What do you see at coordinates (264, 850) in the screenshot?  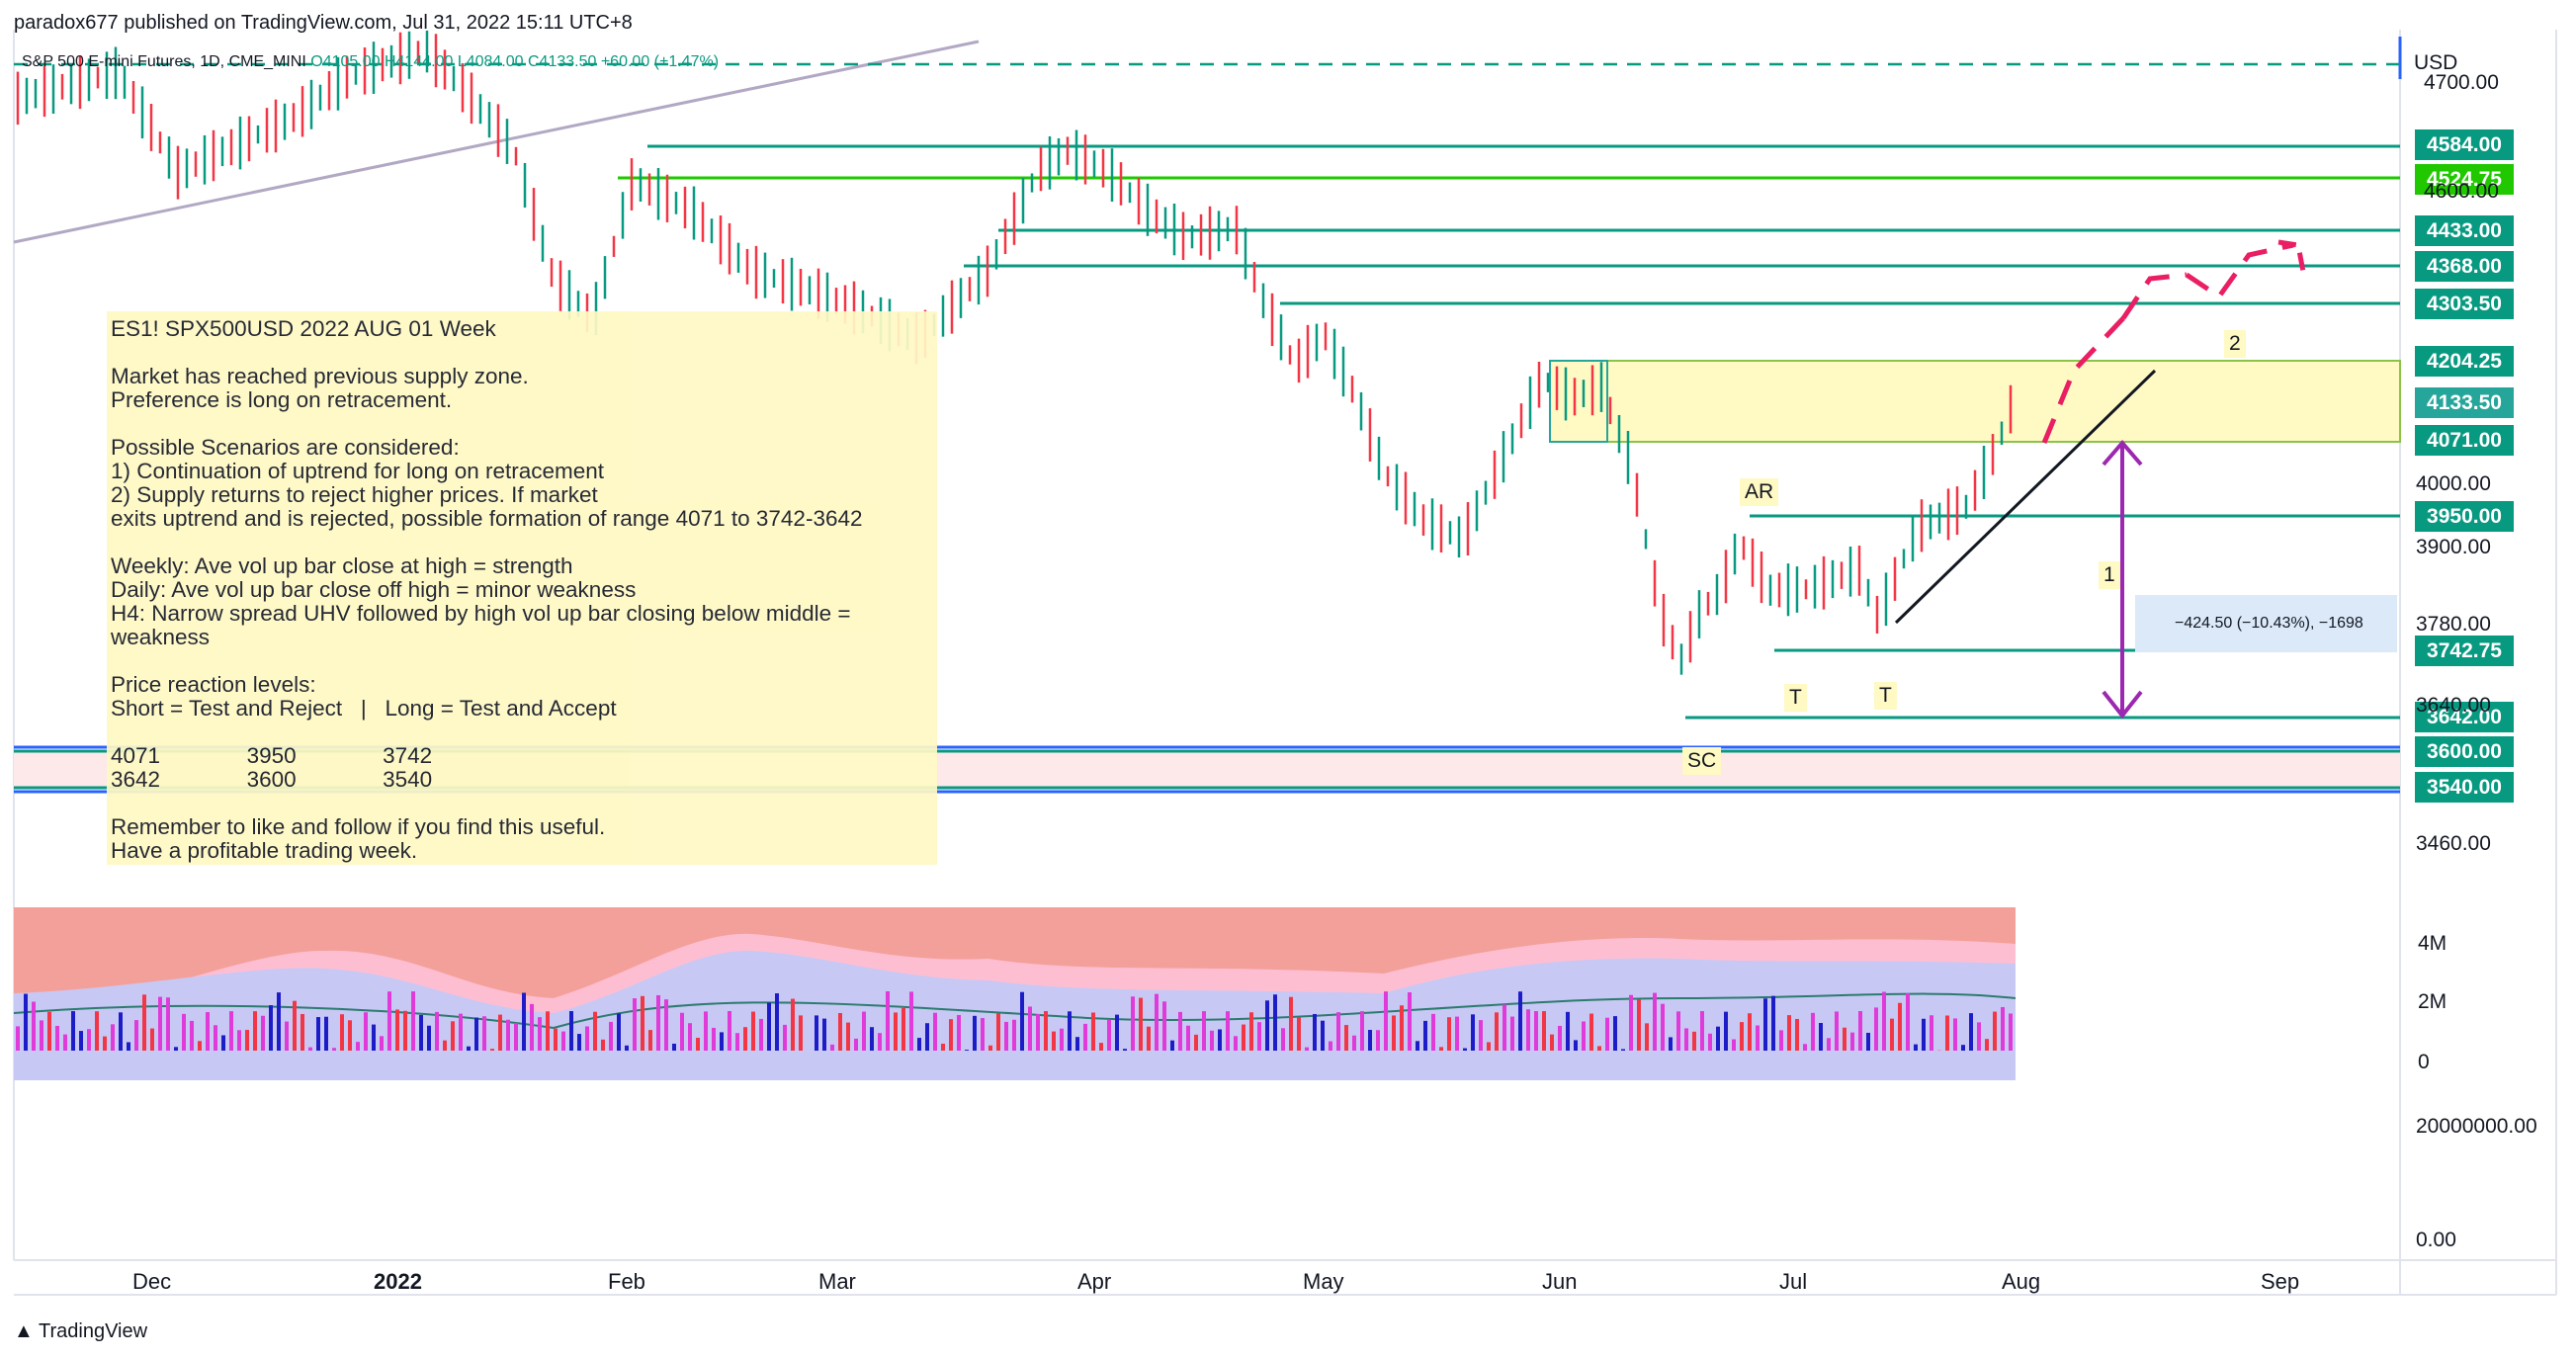 I see `note-line: Have a profitable trading week.` at bounding box center [264, 850].